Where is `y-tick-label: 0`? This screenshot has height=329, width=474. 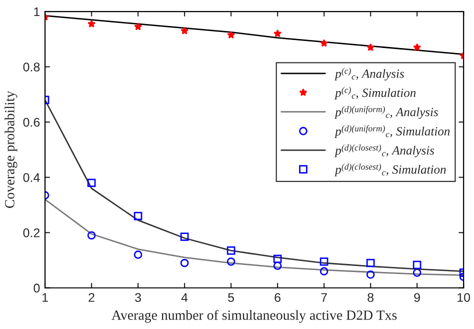 y-tick-label: 0 is located at coordinates (37, 288).